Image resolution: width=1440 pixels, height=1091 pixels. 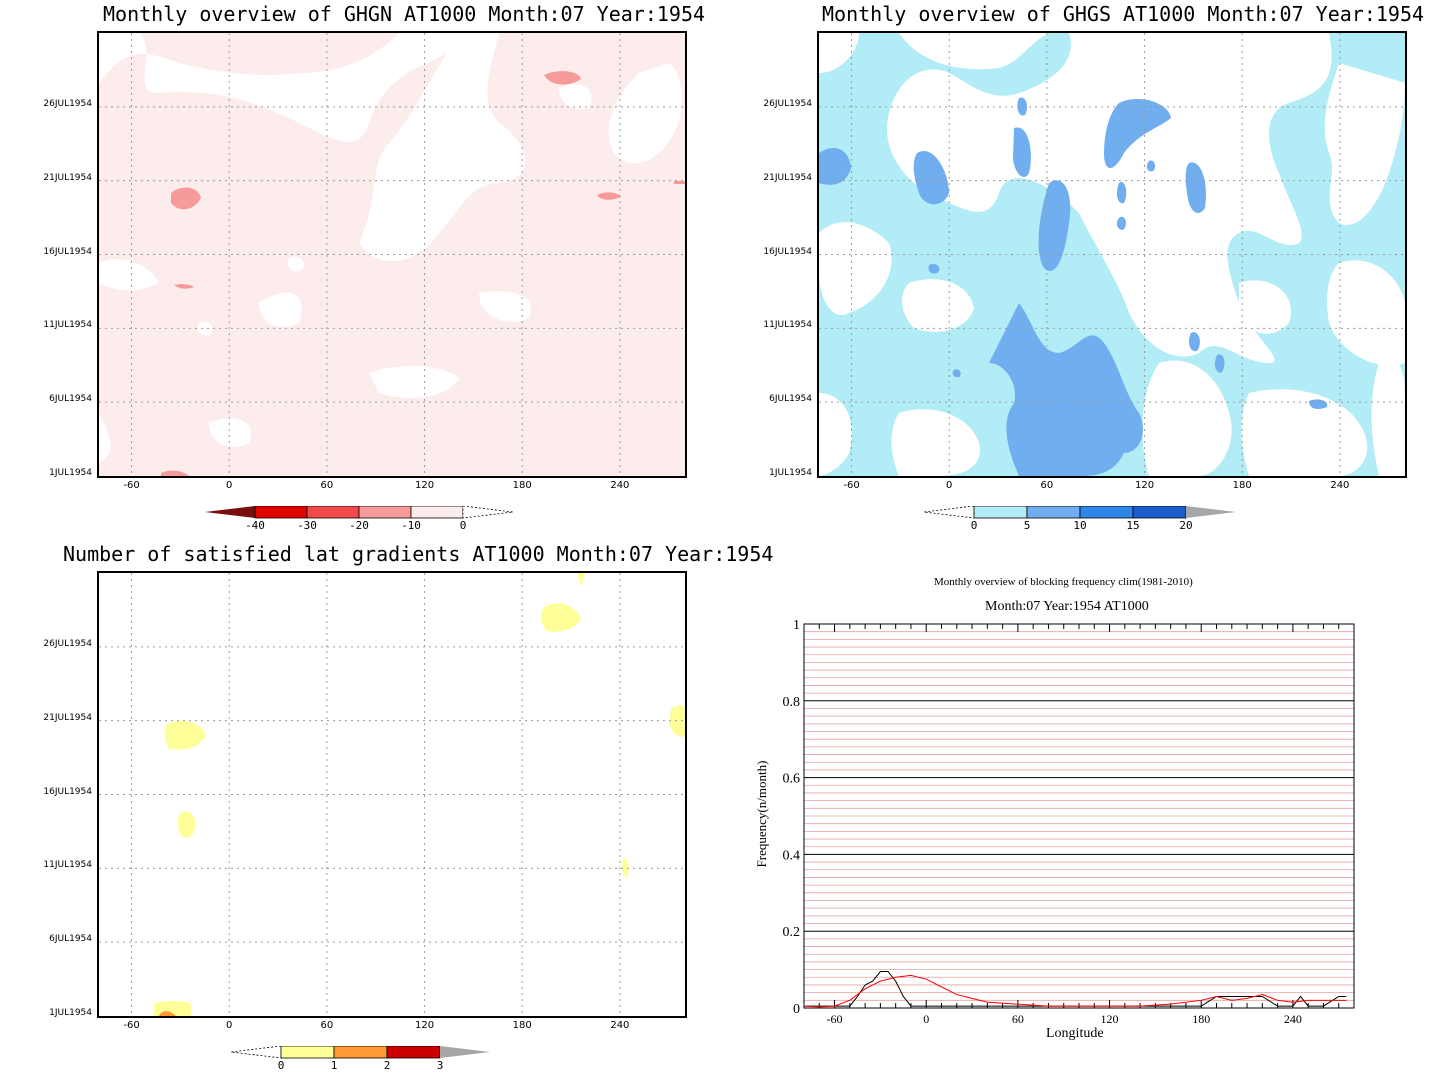 I want to click on freq-plot: 0 0.2 0.4 0.6 0.8 1 -60 0 60 120 180 240, so click(x=1069, y=822).